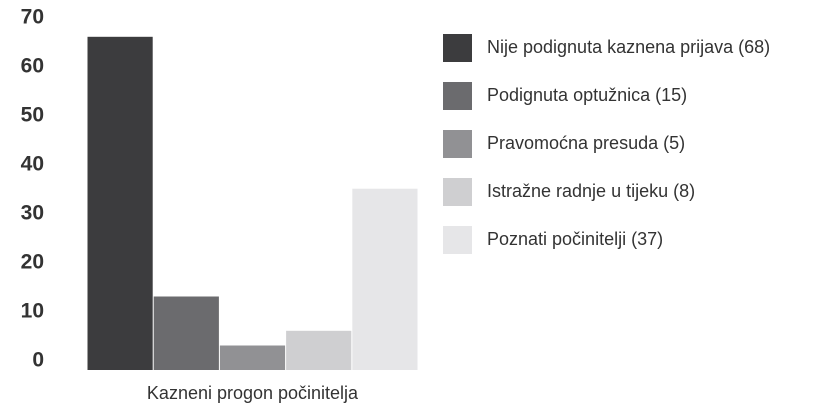  I want to click on x-tick-label: Kazneni progon počinitelja, so click(253, 393).